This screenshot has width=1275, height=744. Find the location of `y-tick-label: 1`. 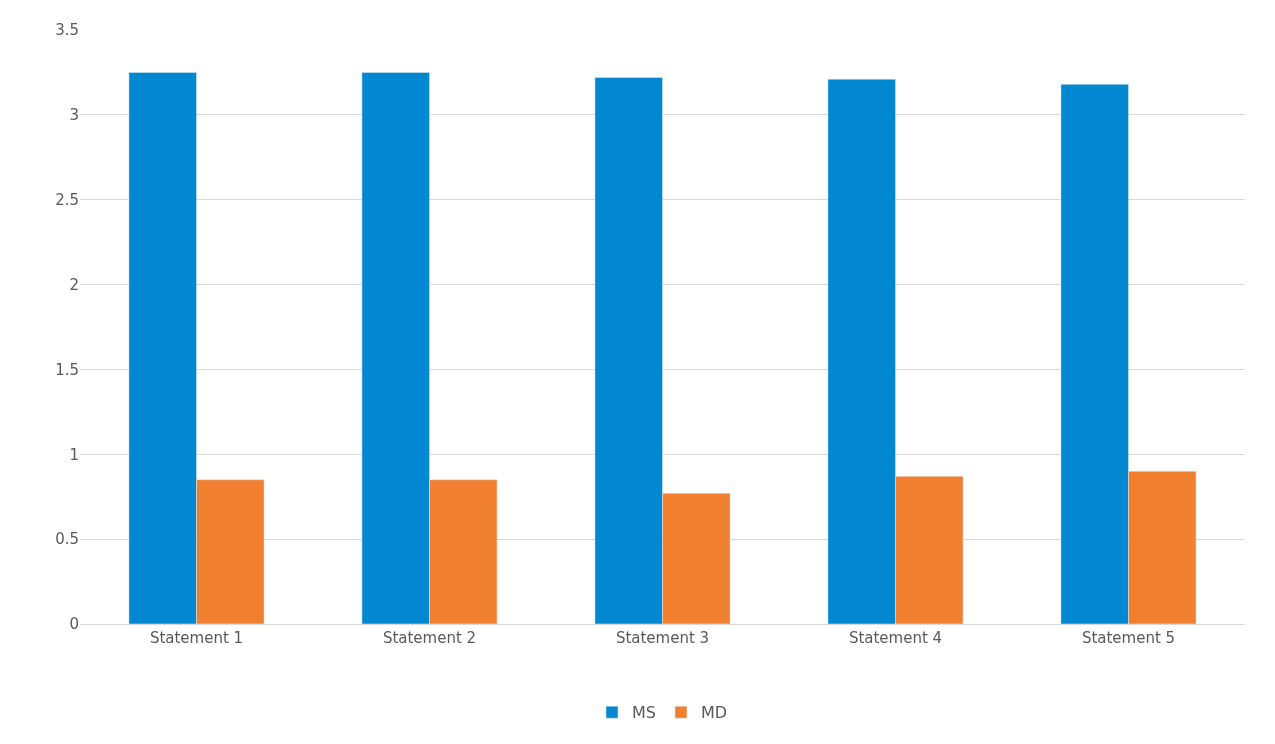

y-tick-label: 1 is located at coordinates (74, 454).